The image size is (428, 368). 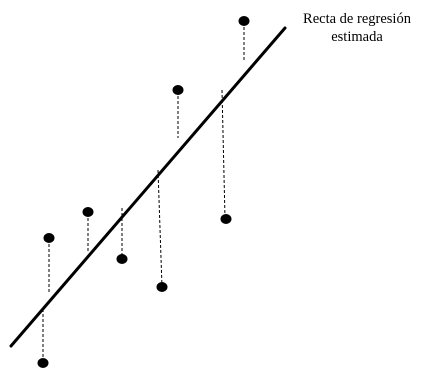 I want to click on regression-line-label: Recta de regresión estimada, so click(x=355, y=28).